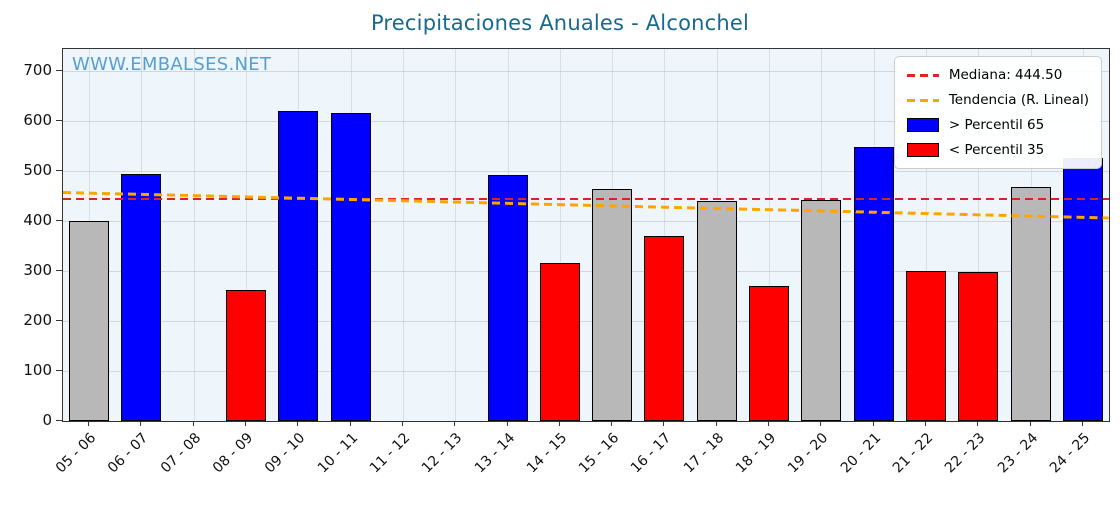 This screenshot has height=526, width=1120. Describe the element at coordinates (442, 453) in the screenshot. I see `x-tick-label: 12 - 13` at that location.